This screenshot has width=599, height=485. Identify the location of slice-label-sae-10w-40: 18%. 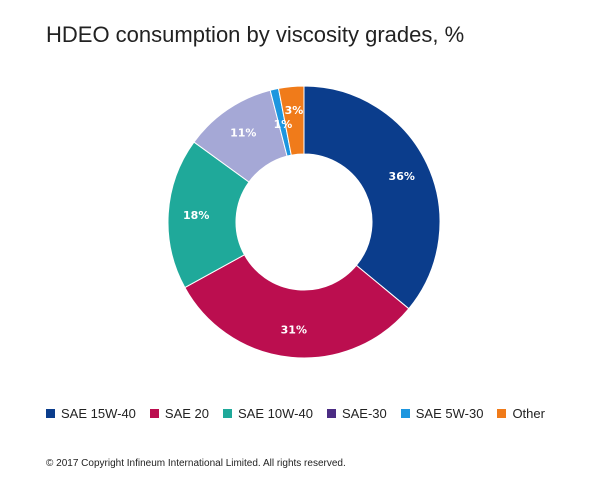
(196, 215).